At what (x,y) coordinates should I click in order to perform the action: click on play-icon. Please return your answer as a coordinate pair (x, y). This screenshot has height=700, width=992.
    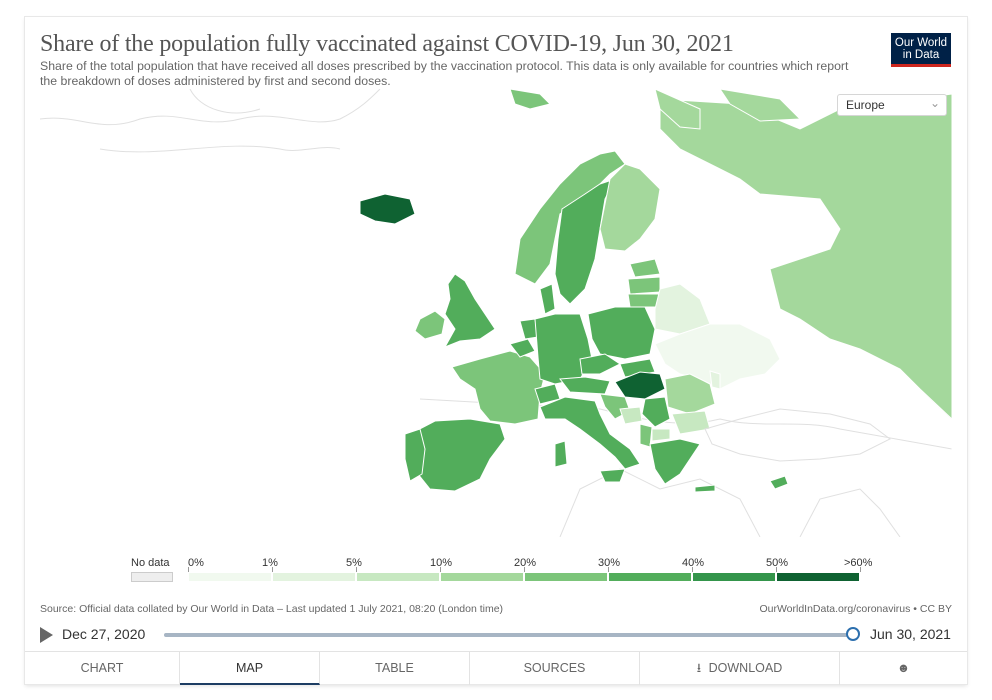
    Looking at the image, I should click on (46, 635).